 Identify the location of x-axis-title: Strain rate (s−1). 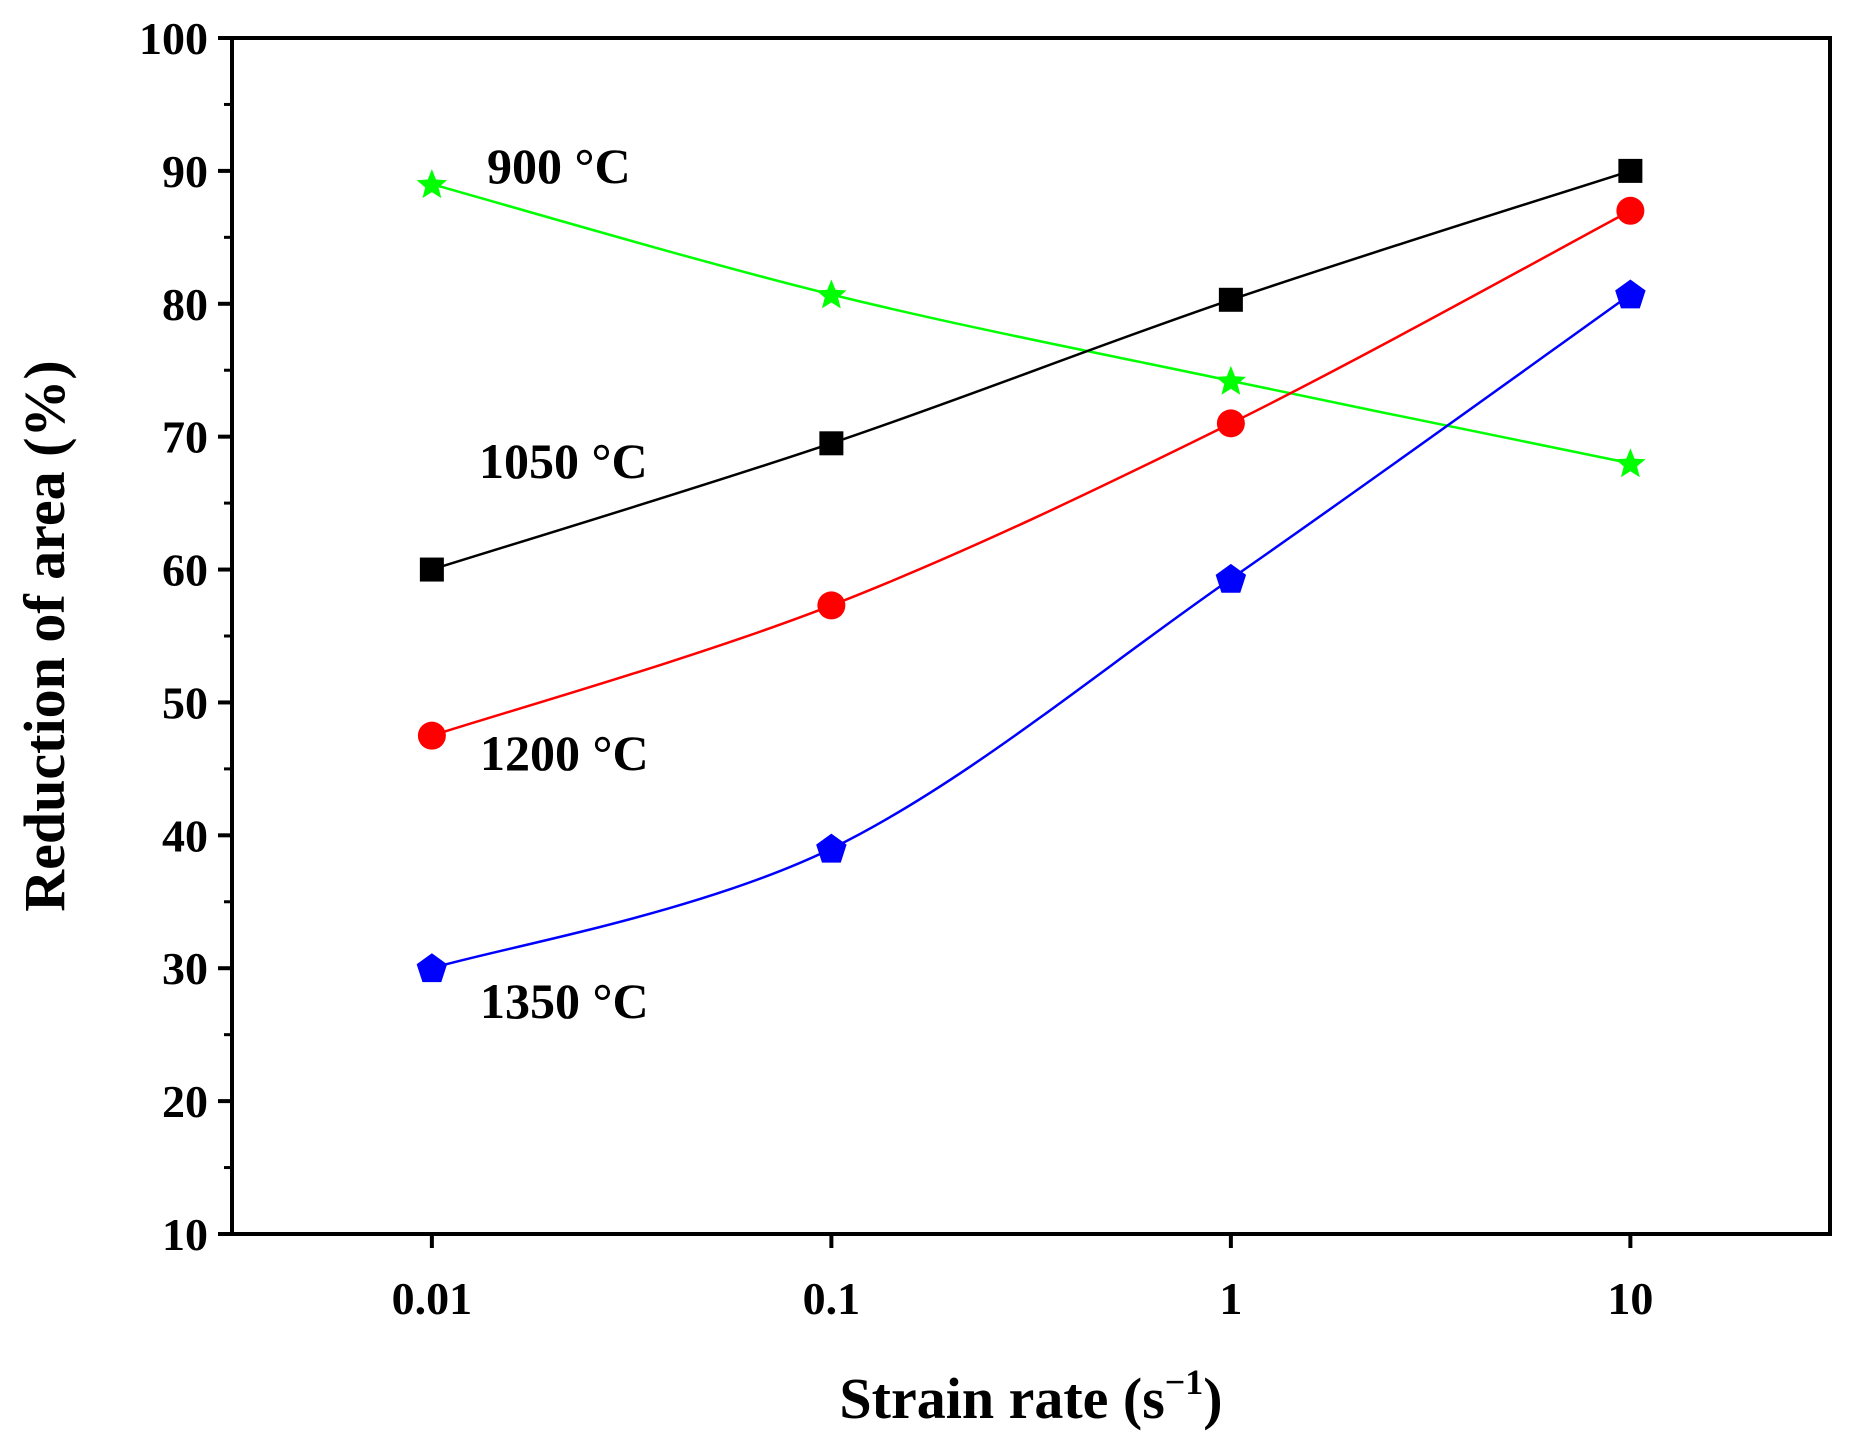
(1030, 1396).